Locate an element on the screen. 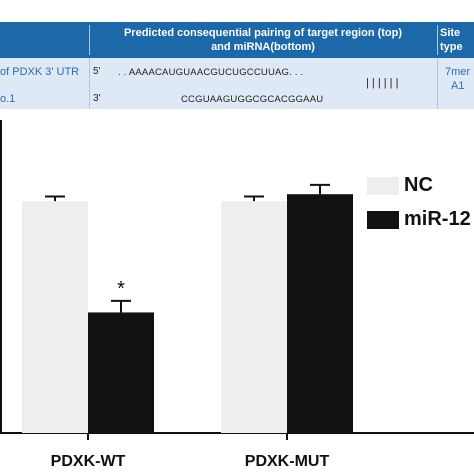 This screenshot has width=474, height=474. header-pairing-line2: and miRNA(bottom) is located at coordinates (263, 47).